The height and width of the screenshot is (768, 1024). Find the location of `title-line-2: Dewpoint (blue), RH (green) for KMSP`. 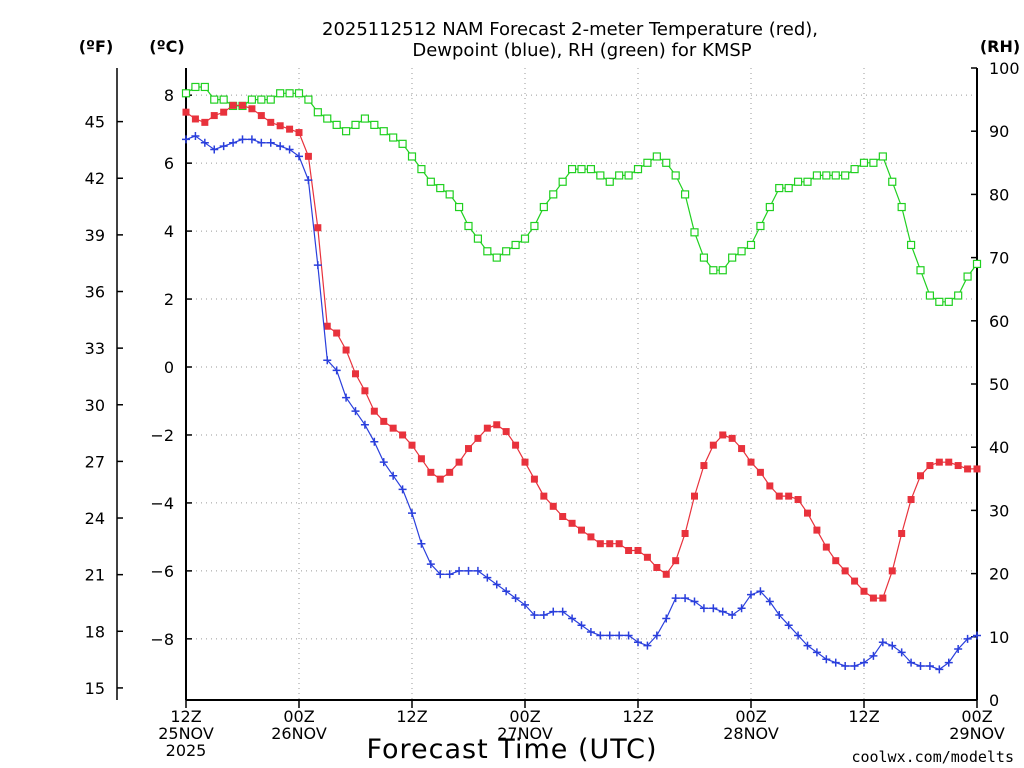

title-line-2: Dewpoint (blue), RH (green) for KMSP is located at coordinates (581, 50).